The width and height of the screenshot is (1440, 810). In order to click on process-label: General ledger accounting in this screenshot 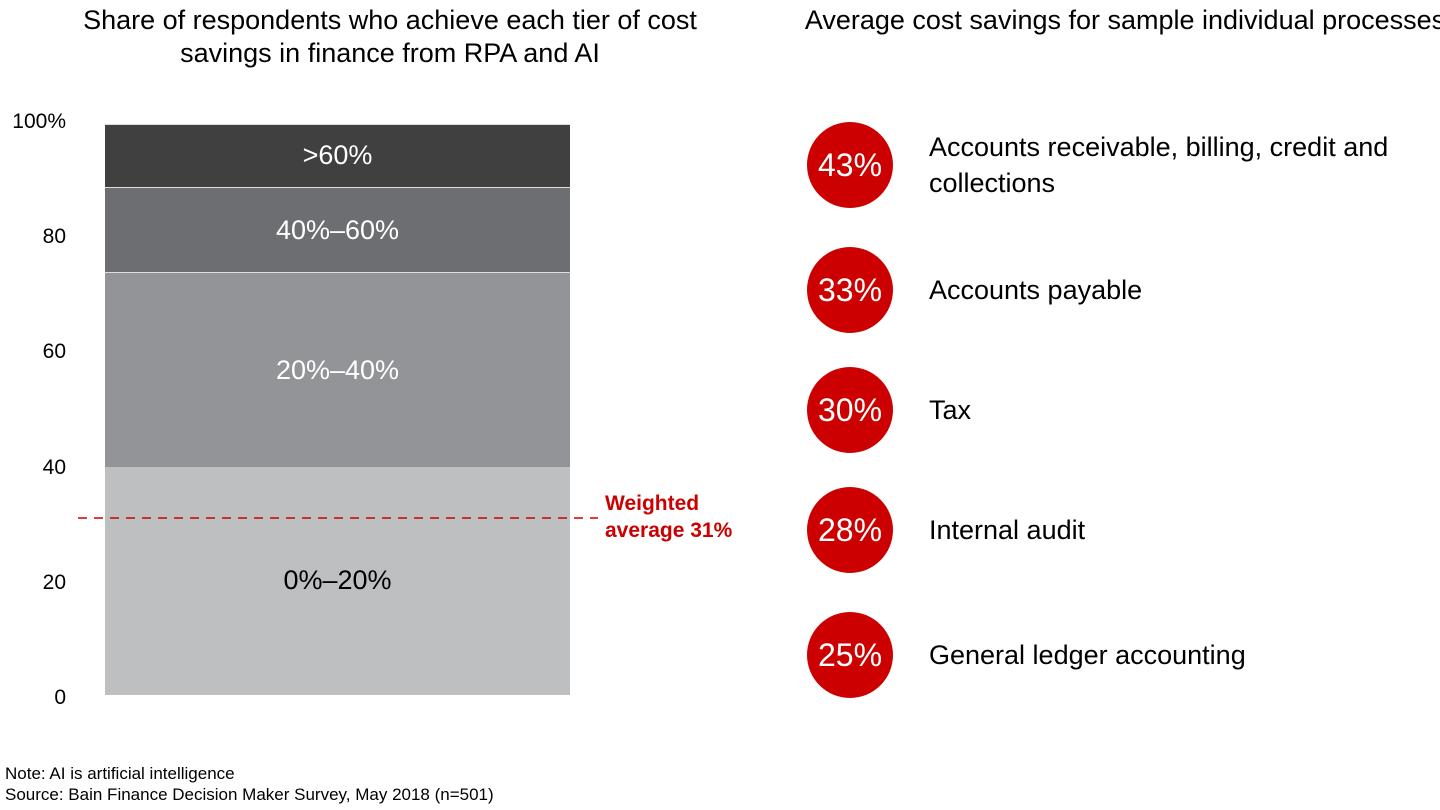, I will do `click(1087, 655)`.